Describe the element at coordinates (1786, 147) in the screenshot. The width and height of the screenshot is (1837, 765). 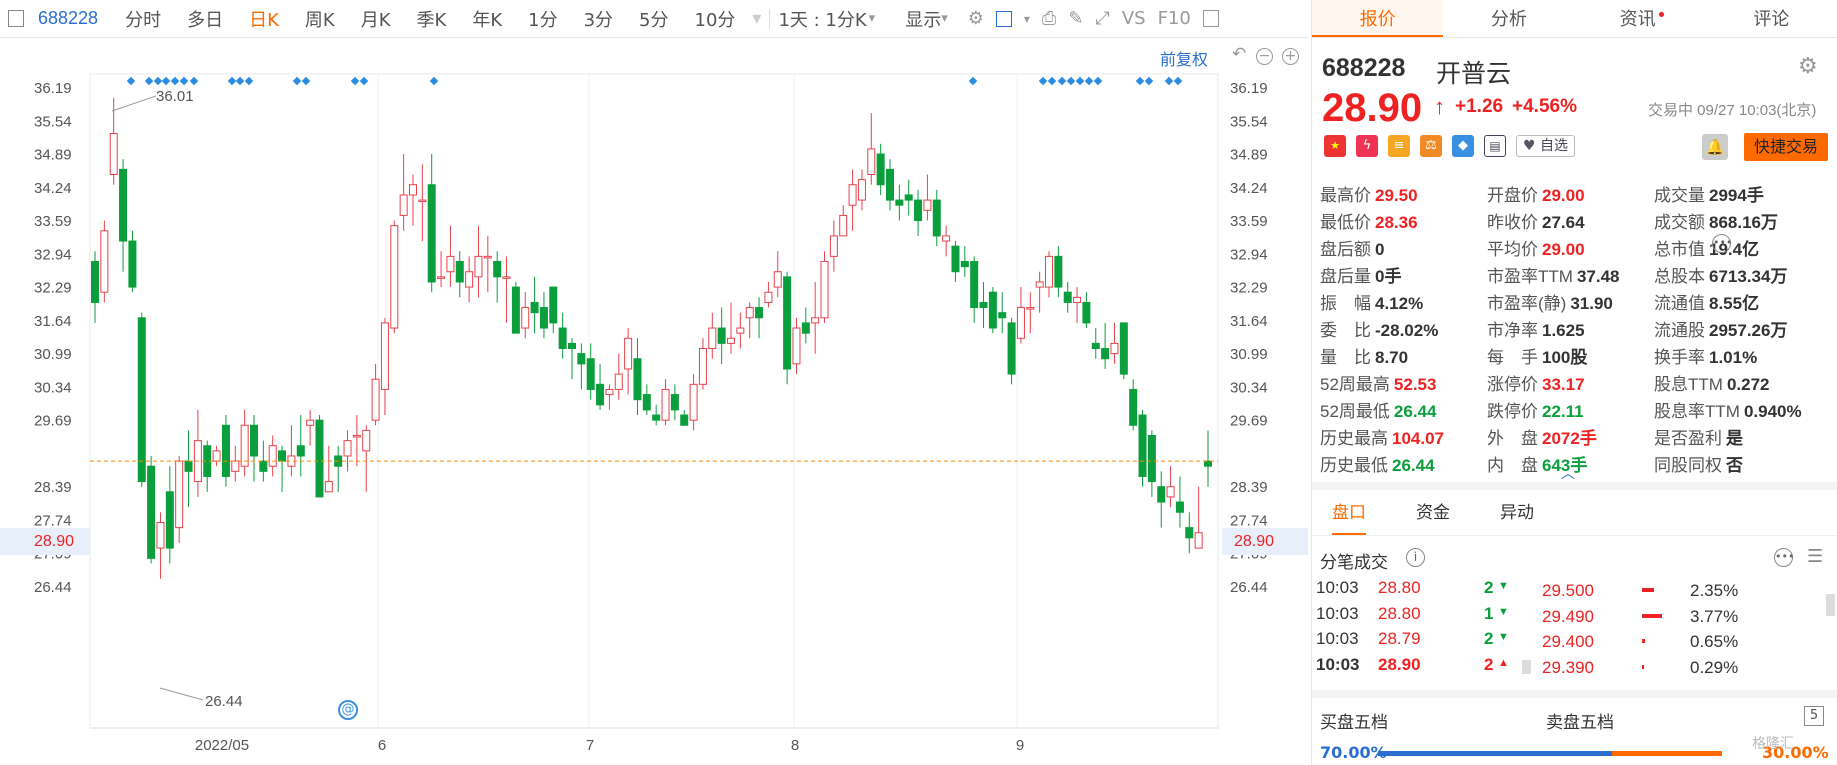
I see `fast-trade-button: 快捷交易` at that location.